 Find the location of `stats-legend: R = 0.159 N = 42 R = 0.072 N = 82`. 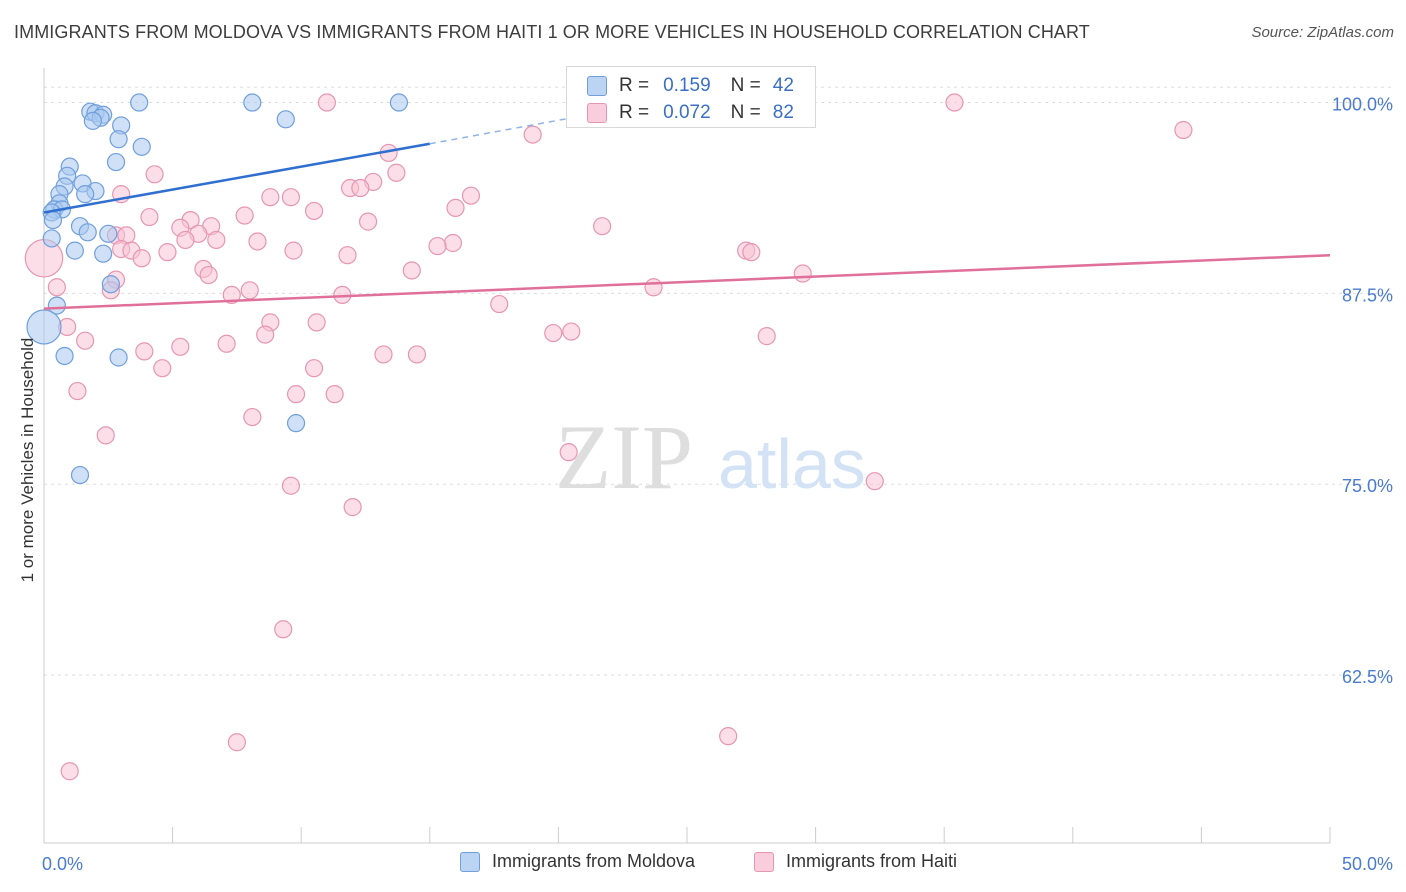

stats-legend: R = 0.159 N = 42 R = 0.072 N = 82 is located at coordinates (691, 97).